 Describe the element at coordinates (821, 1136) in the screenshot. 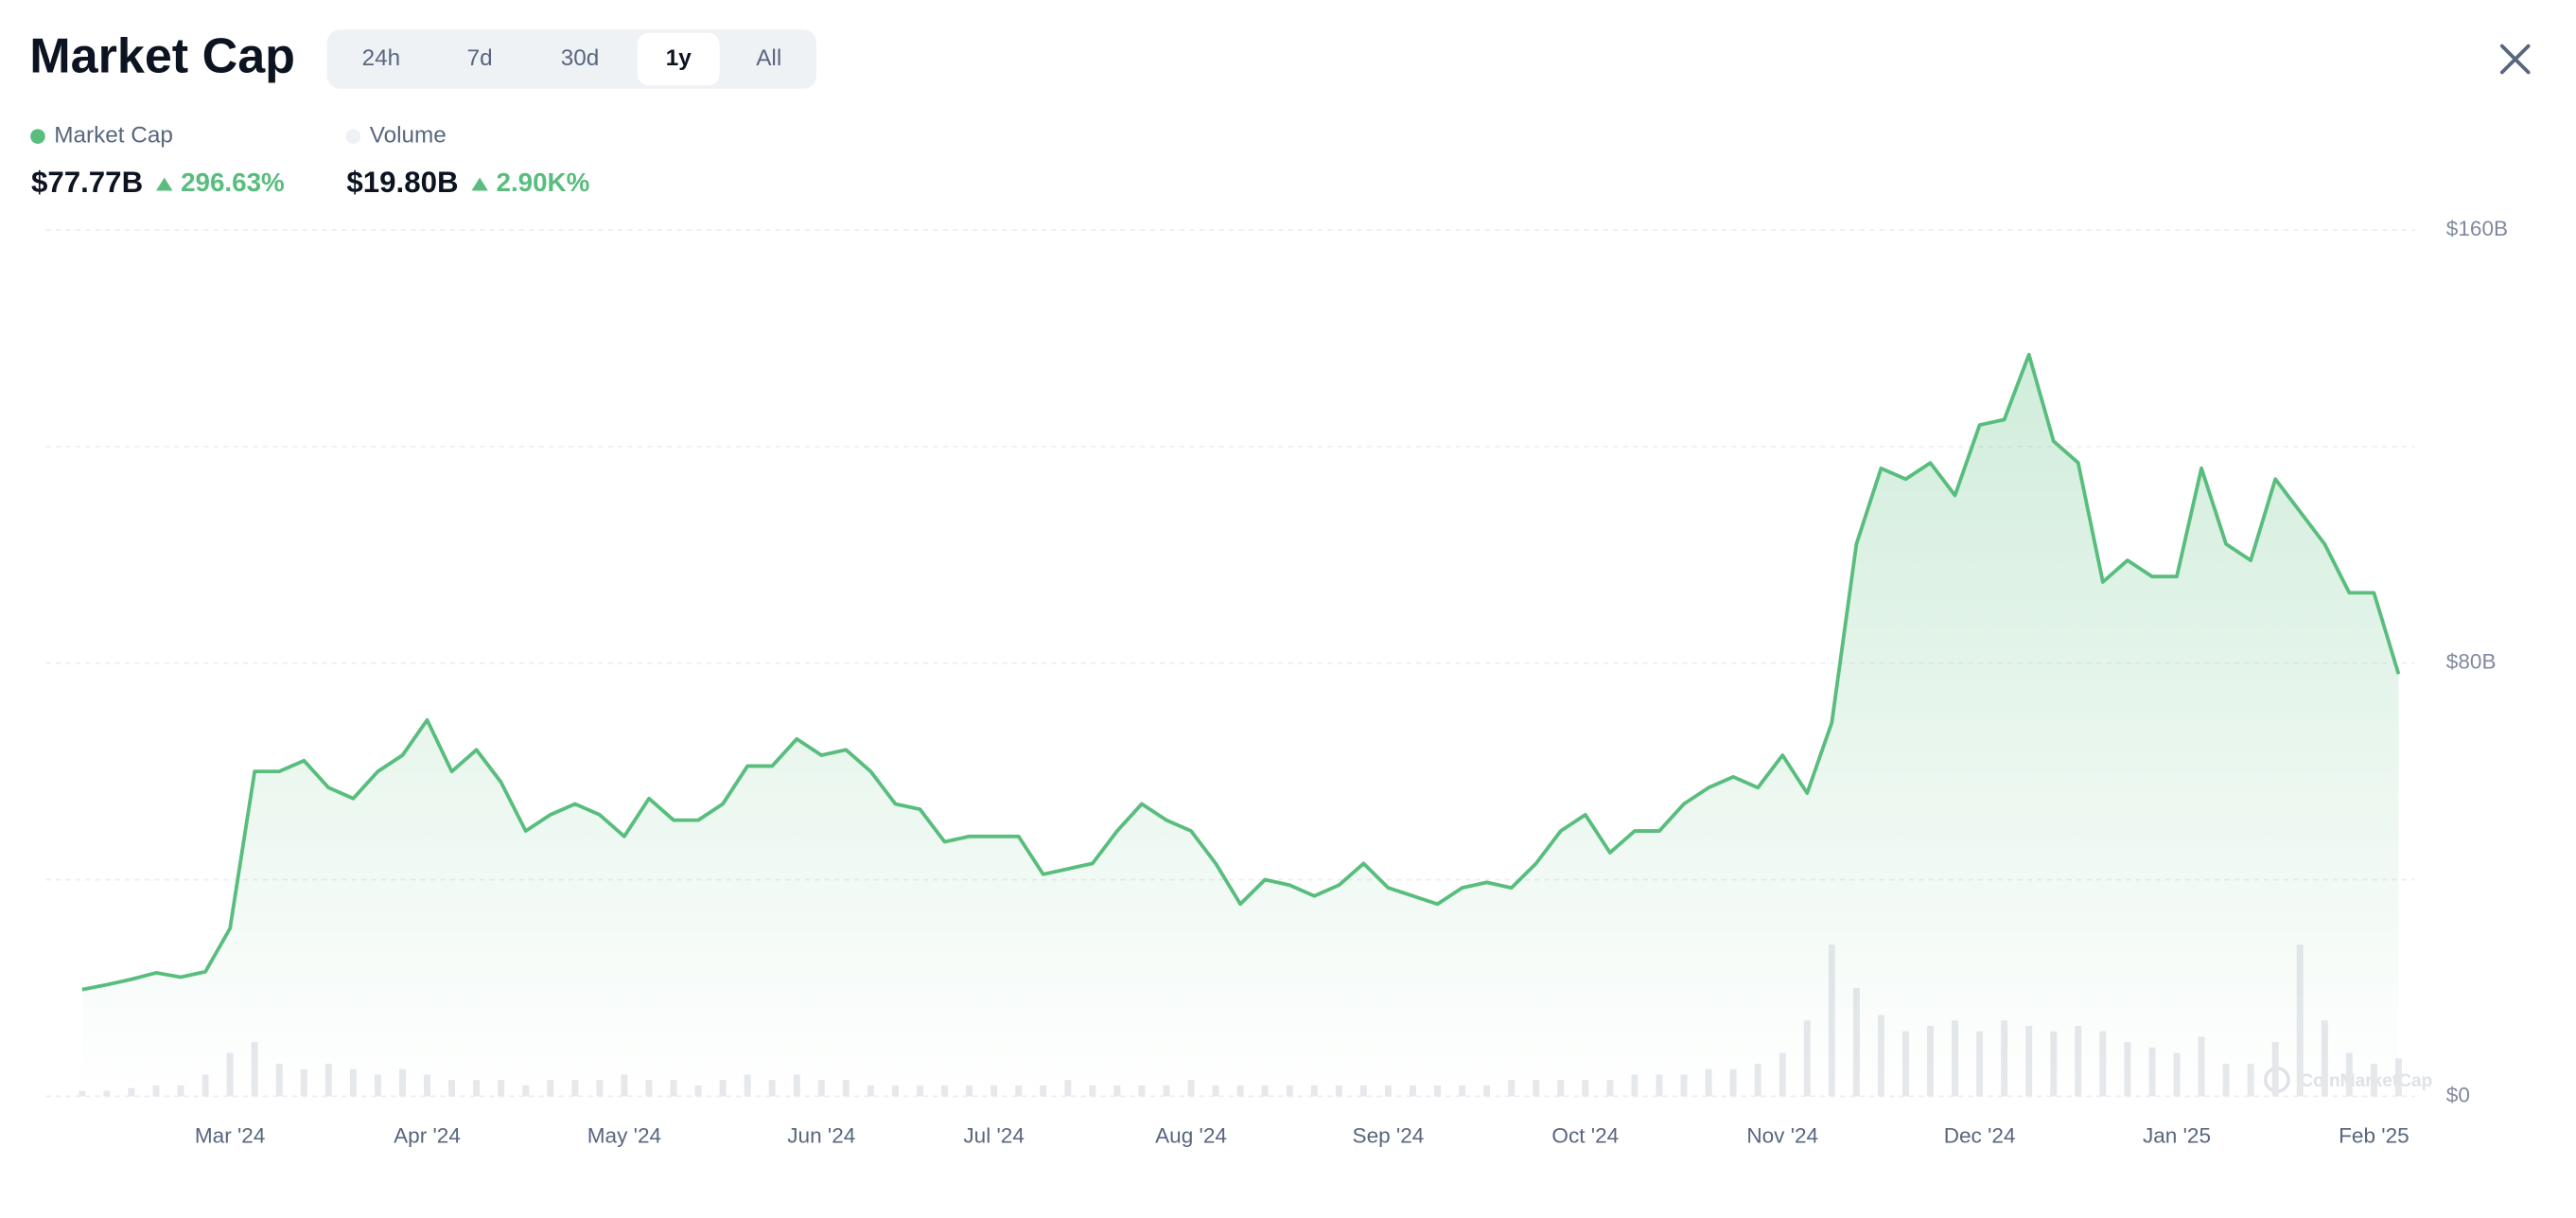

I see `x-tick-label: Jun '24` at that location.